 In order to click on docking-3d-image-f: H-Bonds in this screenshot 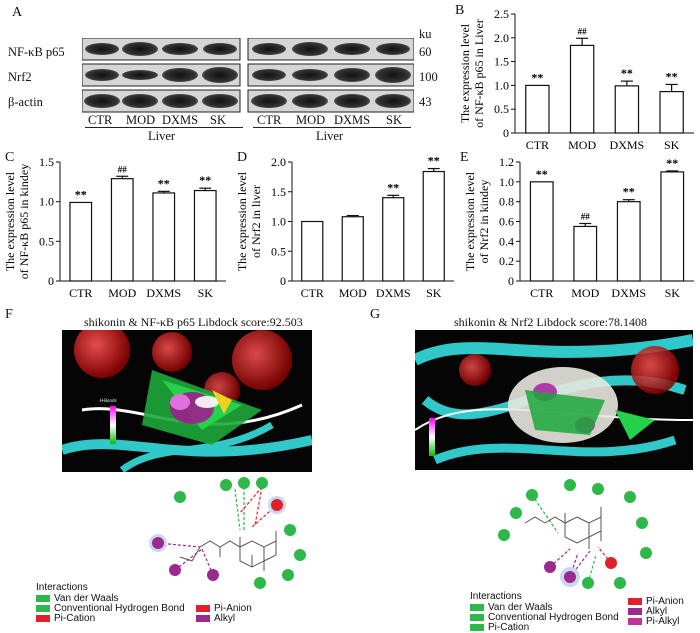, I will do `click(187, 401)`.